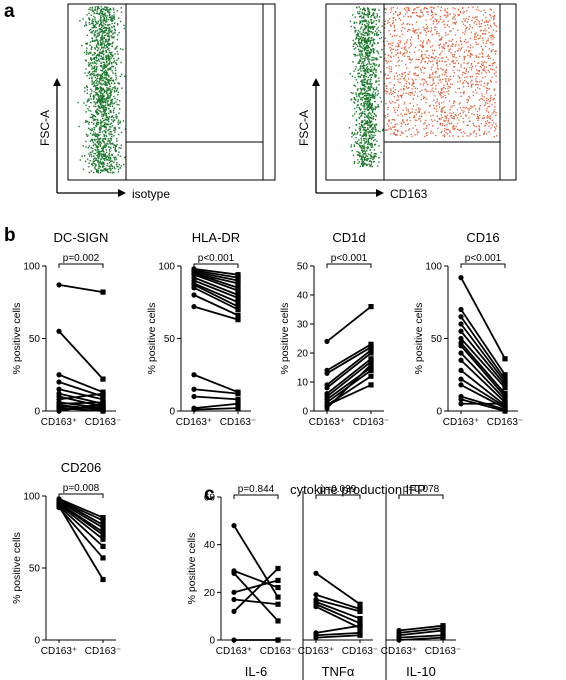  Describe the element at coordinates (212, 641) in the screenshot. I see `y-tick-label: 0` at that location.